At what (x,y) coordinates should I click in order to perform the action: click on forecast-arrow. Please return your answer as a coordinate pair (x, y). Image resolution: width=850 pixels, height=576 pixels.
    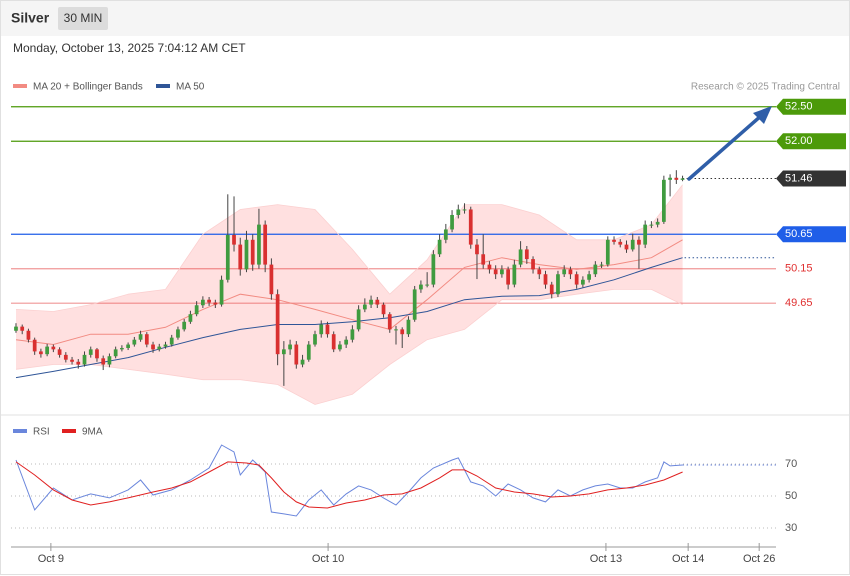
    Looking at the image, I should click on (725, 147).